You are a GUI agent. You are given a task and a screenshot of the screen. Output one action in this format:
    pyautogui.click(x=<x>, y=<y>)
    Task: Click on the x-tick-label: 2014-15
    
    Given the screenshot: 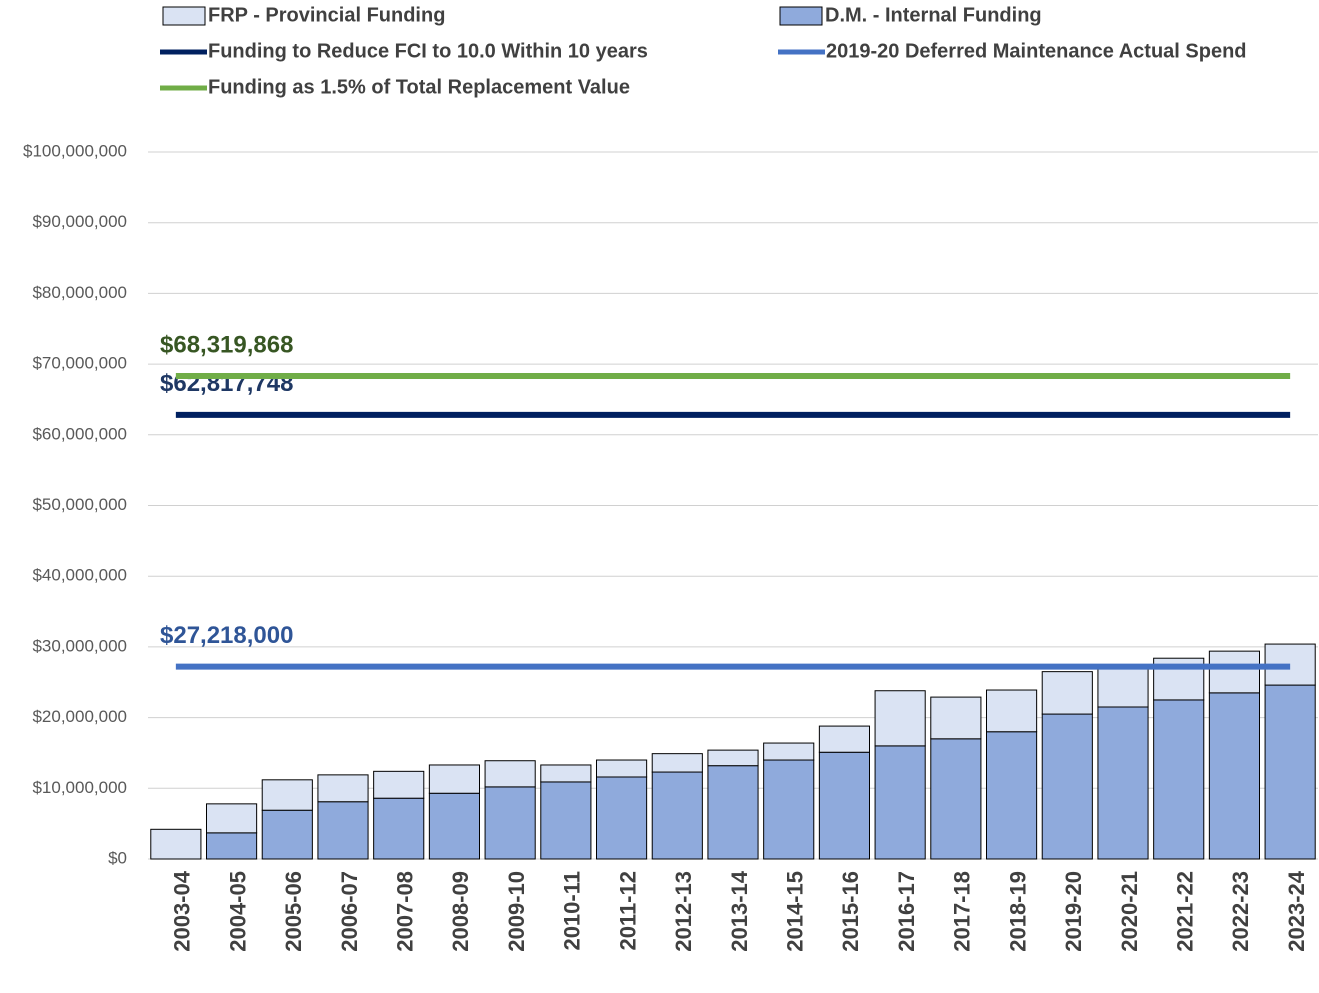 What is the action you would take?
    pyautogui.click(x=795, y=911)
    